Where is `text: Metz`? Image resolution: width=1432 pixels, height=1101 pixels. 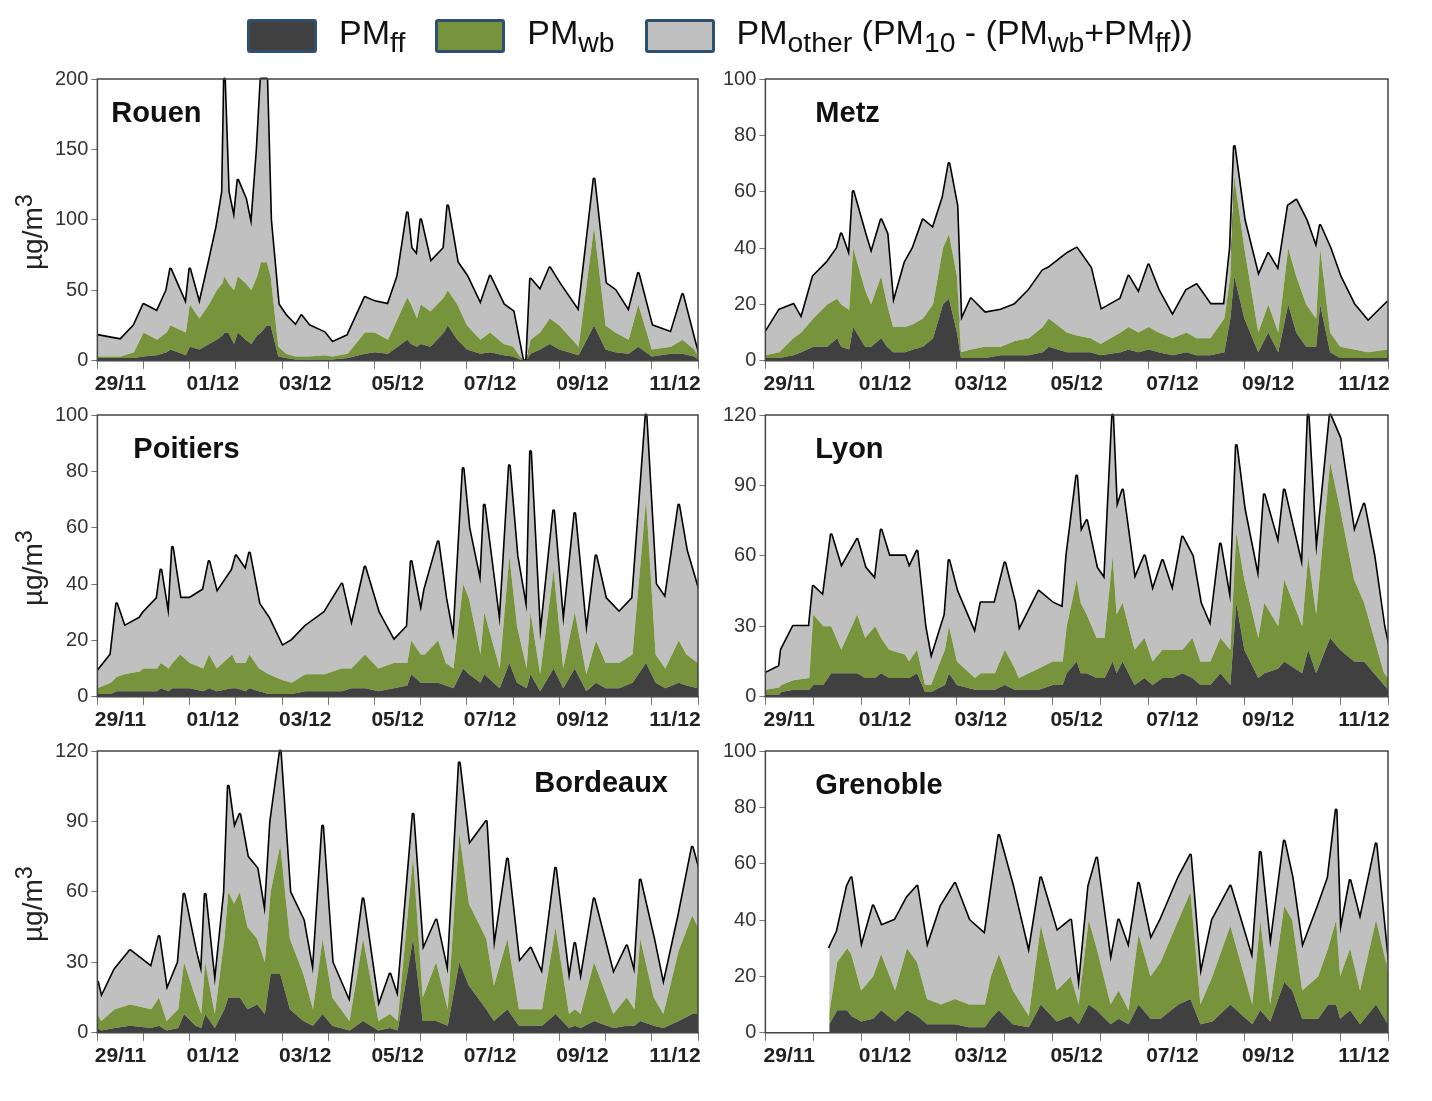
text: Metz is located at coordinates (847, 111).